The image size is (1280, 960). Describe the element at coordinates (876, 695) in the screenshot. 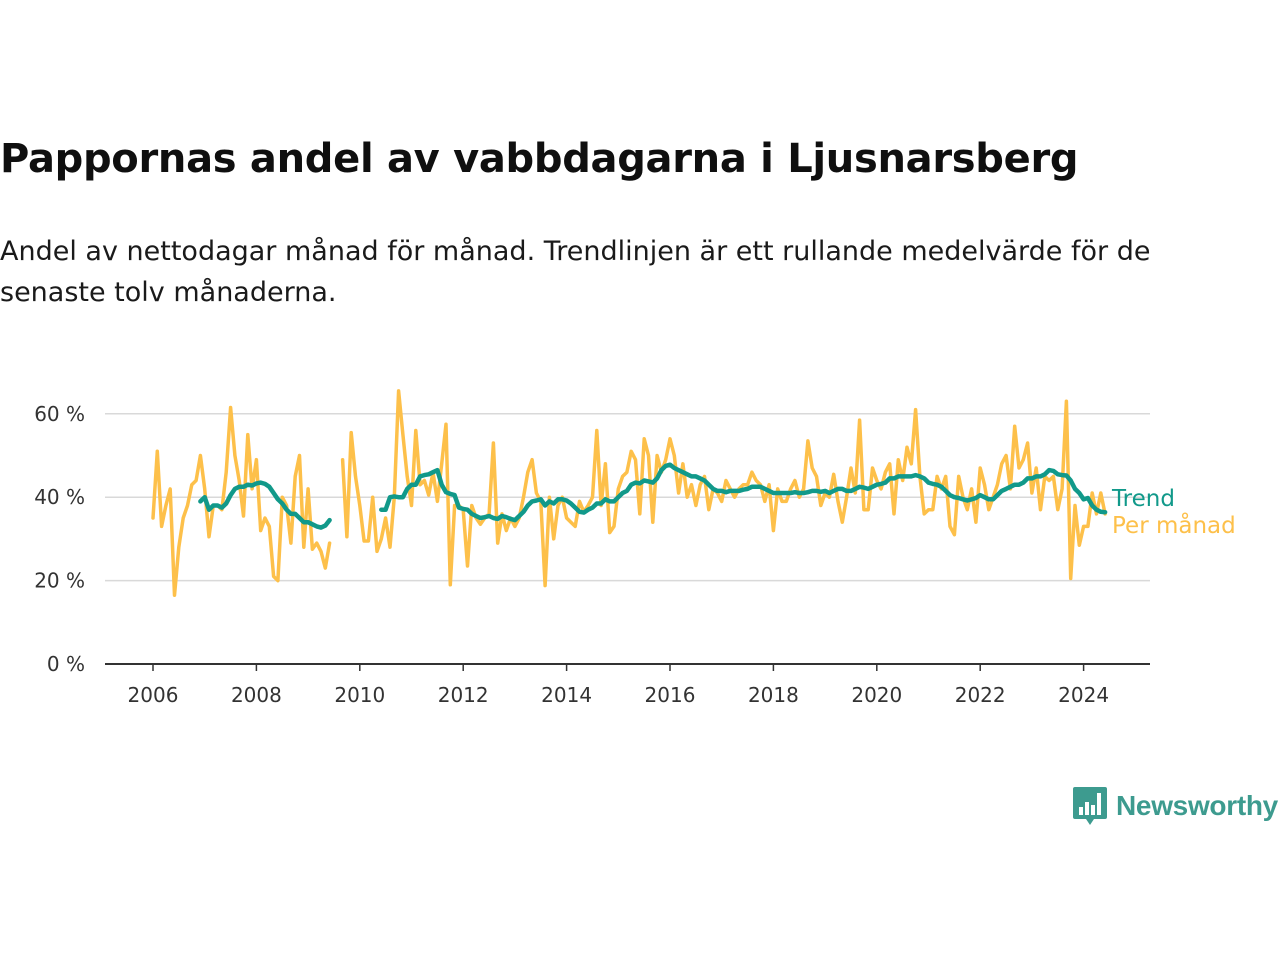

I see `x-tick-label: 2020` at that location.